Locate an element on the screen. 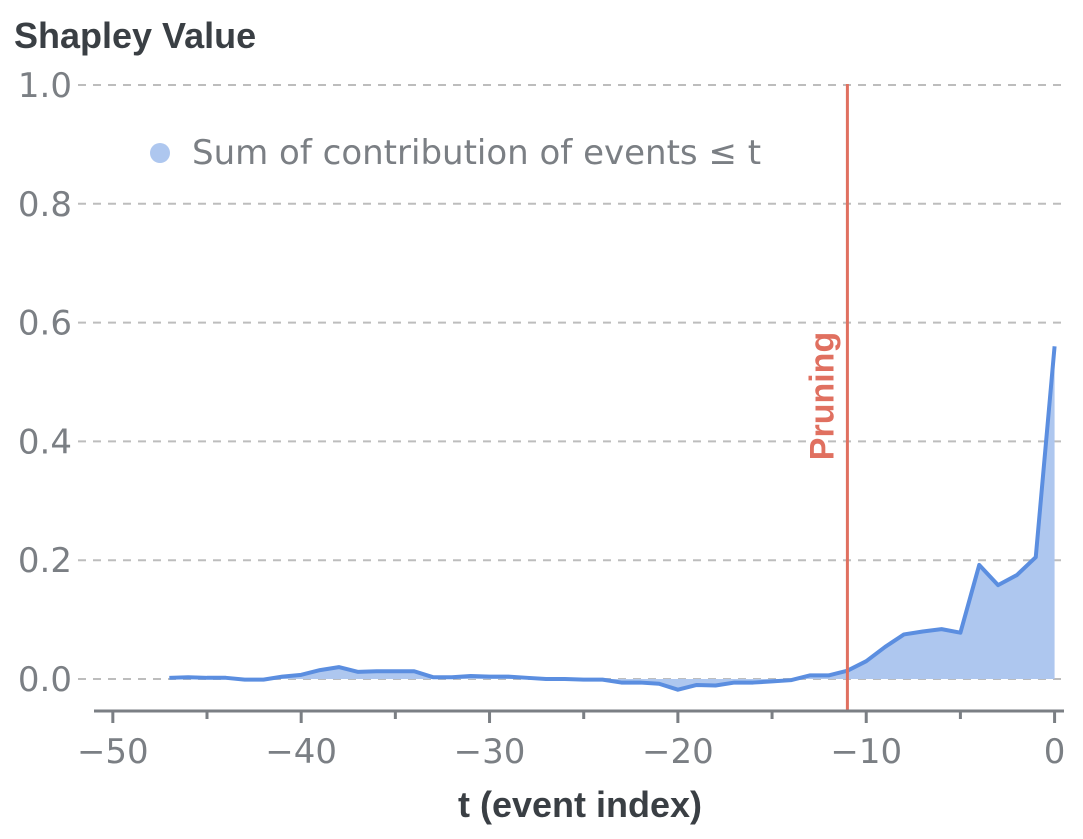 Image resolution: width=1083 pixels, height=839 pixels. x-axis-title: t (event index) is located at coordinates (580, 804).